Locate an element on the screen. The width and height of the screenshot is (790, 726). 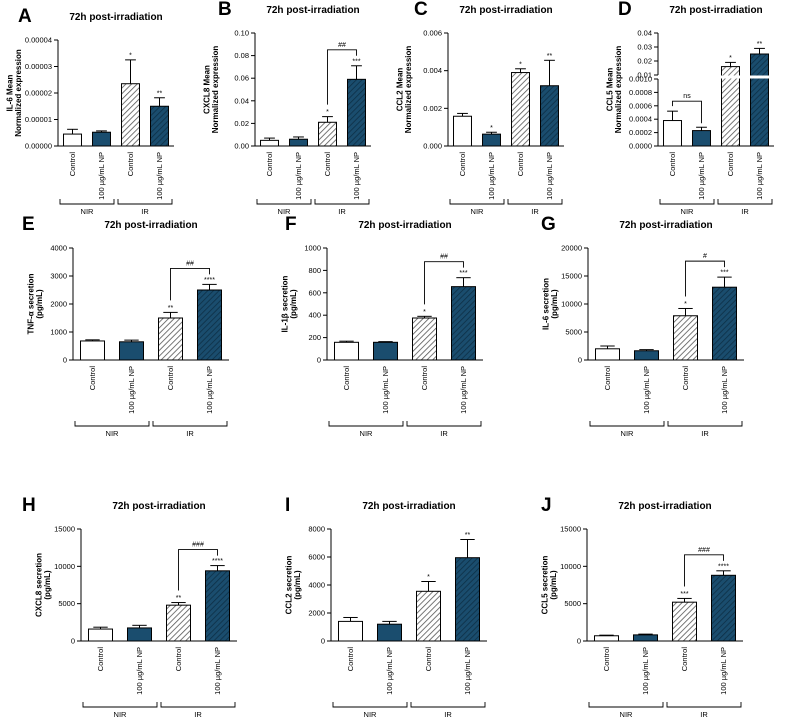
y-tick-label: 0 is located at coordinates (73, 641).